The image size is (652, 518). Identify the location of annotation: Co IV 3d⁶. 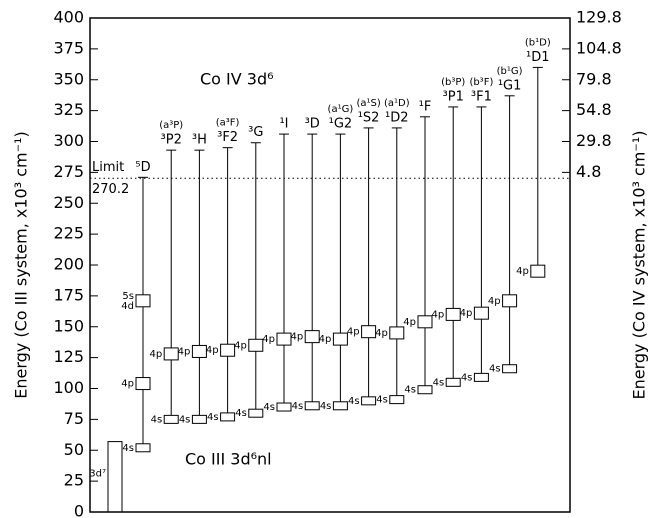
(237, 79).